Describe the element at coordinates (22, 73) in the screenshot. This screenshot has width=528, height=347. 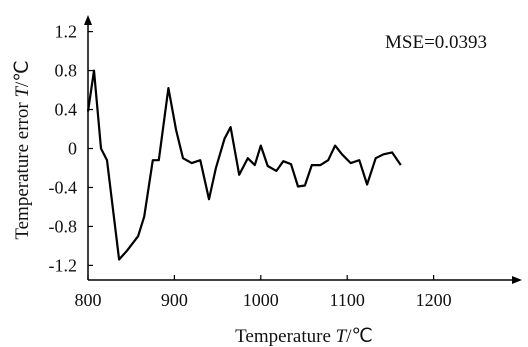
I see `y-axis-title-unit: /℃` at that location.